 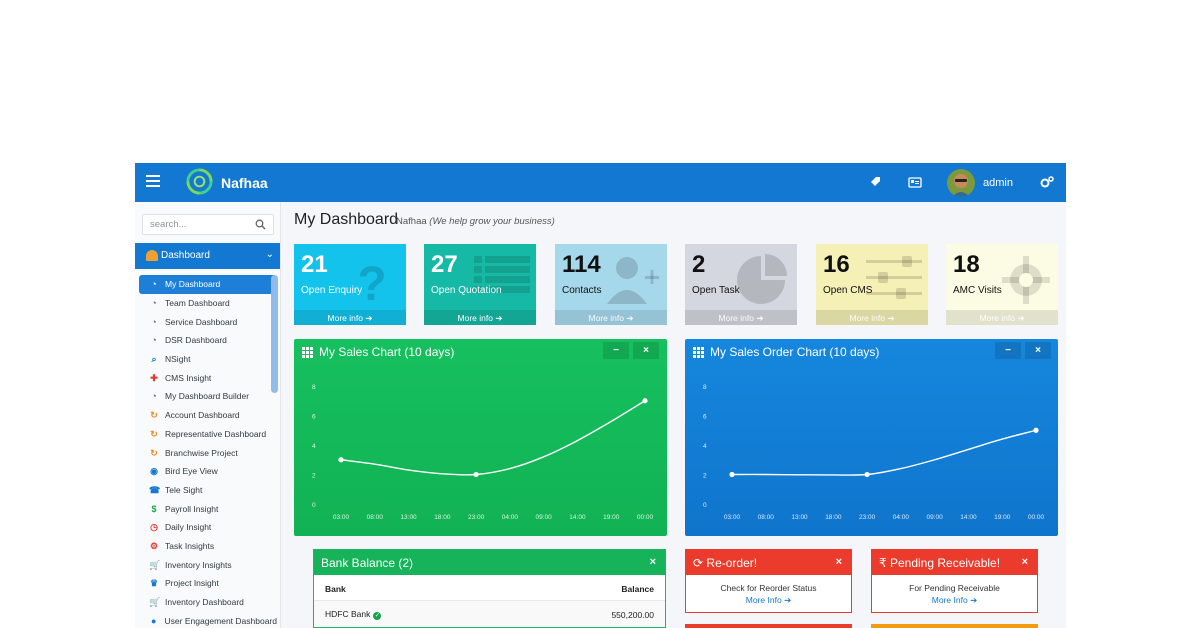 What do you see at coordinates (444, 264) in the screenshot?
I see `stat-value: 27` at bounding box center [444, 264].